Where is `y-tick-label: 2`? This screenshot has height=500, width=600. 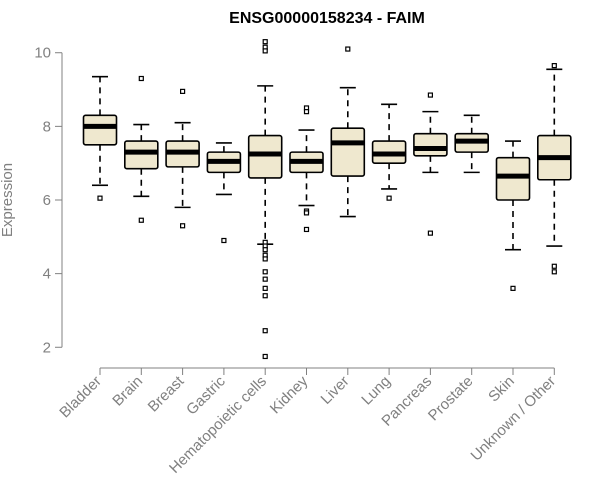
y-tick-label: 2 is located at coordinates (47, 347).